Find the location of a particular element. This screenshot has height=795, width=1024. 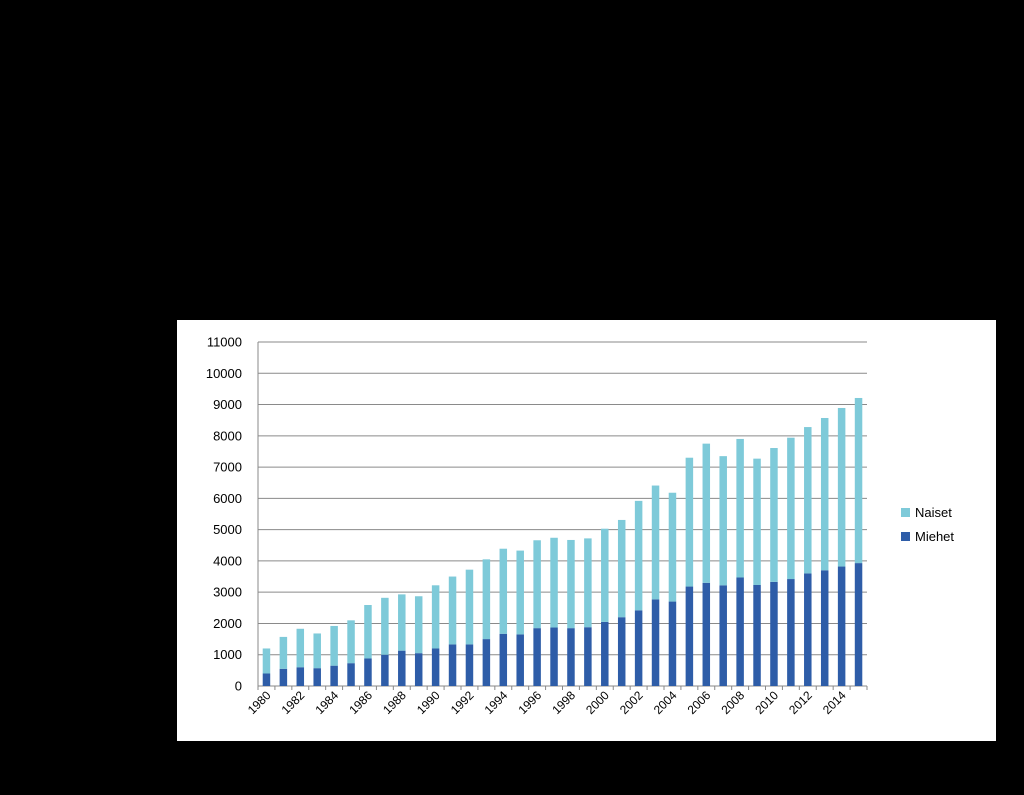

bar-miehet-1988 is located at coordinates (402, 668).